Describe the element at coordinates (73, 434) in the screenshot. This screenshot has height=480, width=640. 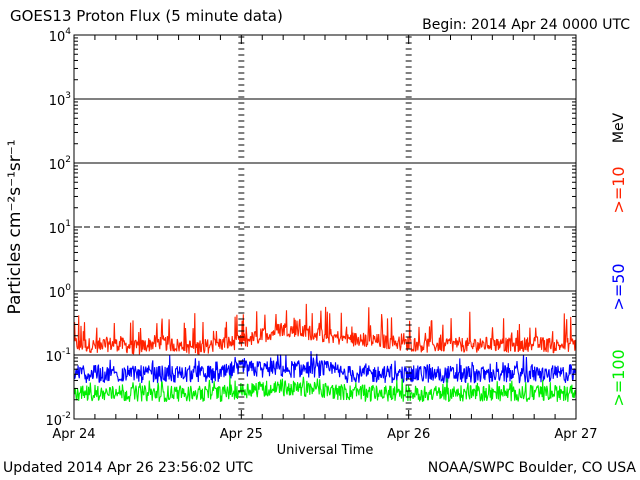
I see `x-tick-label: Apr 24` at that location.